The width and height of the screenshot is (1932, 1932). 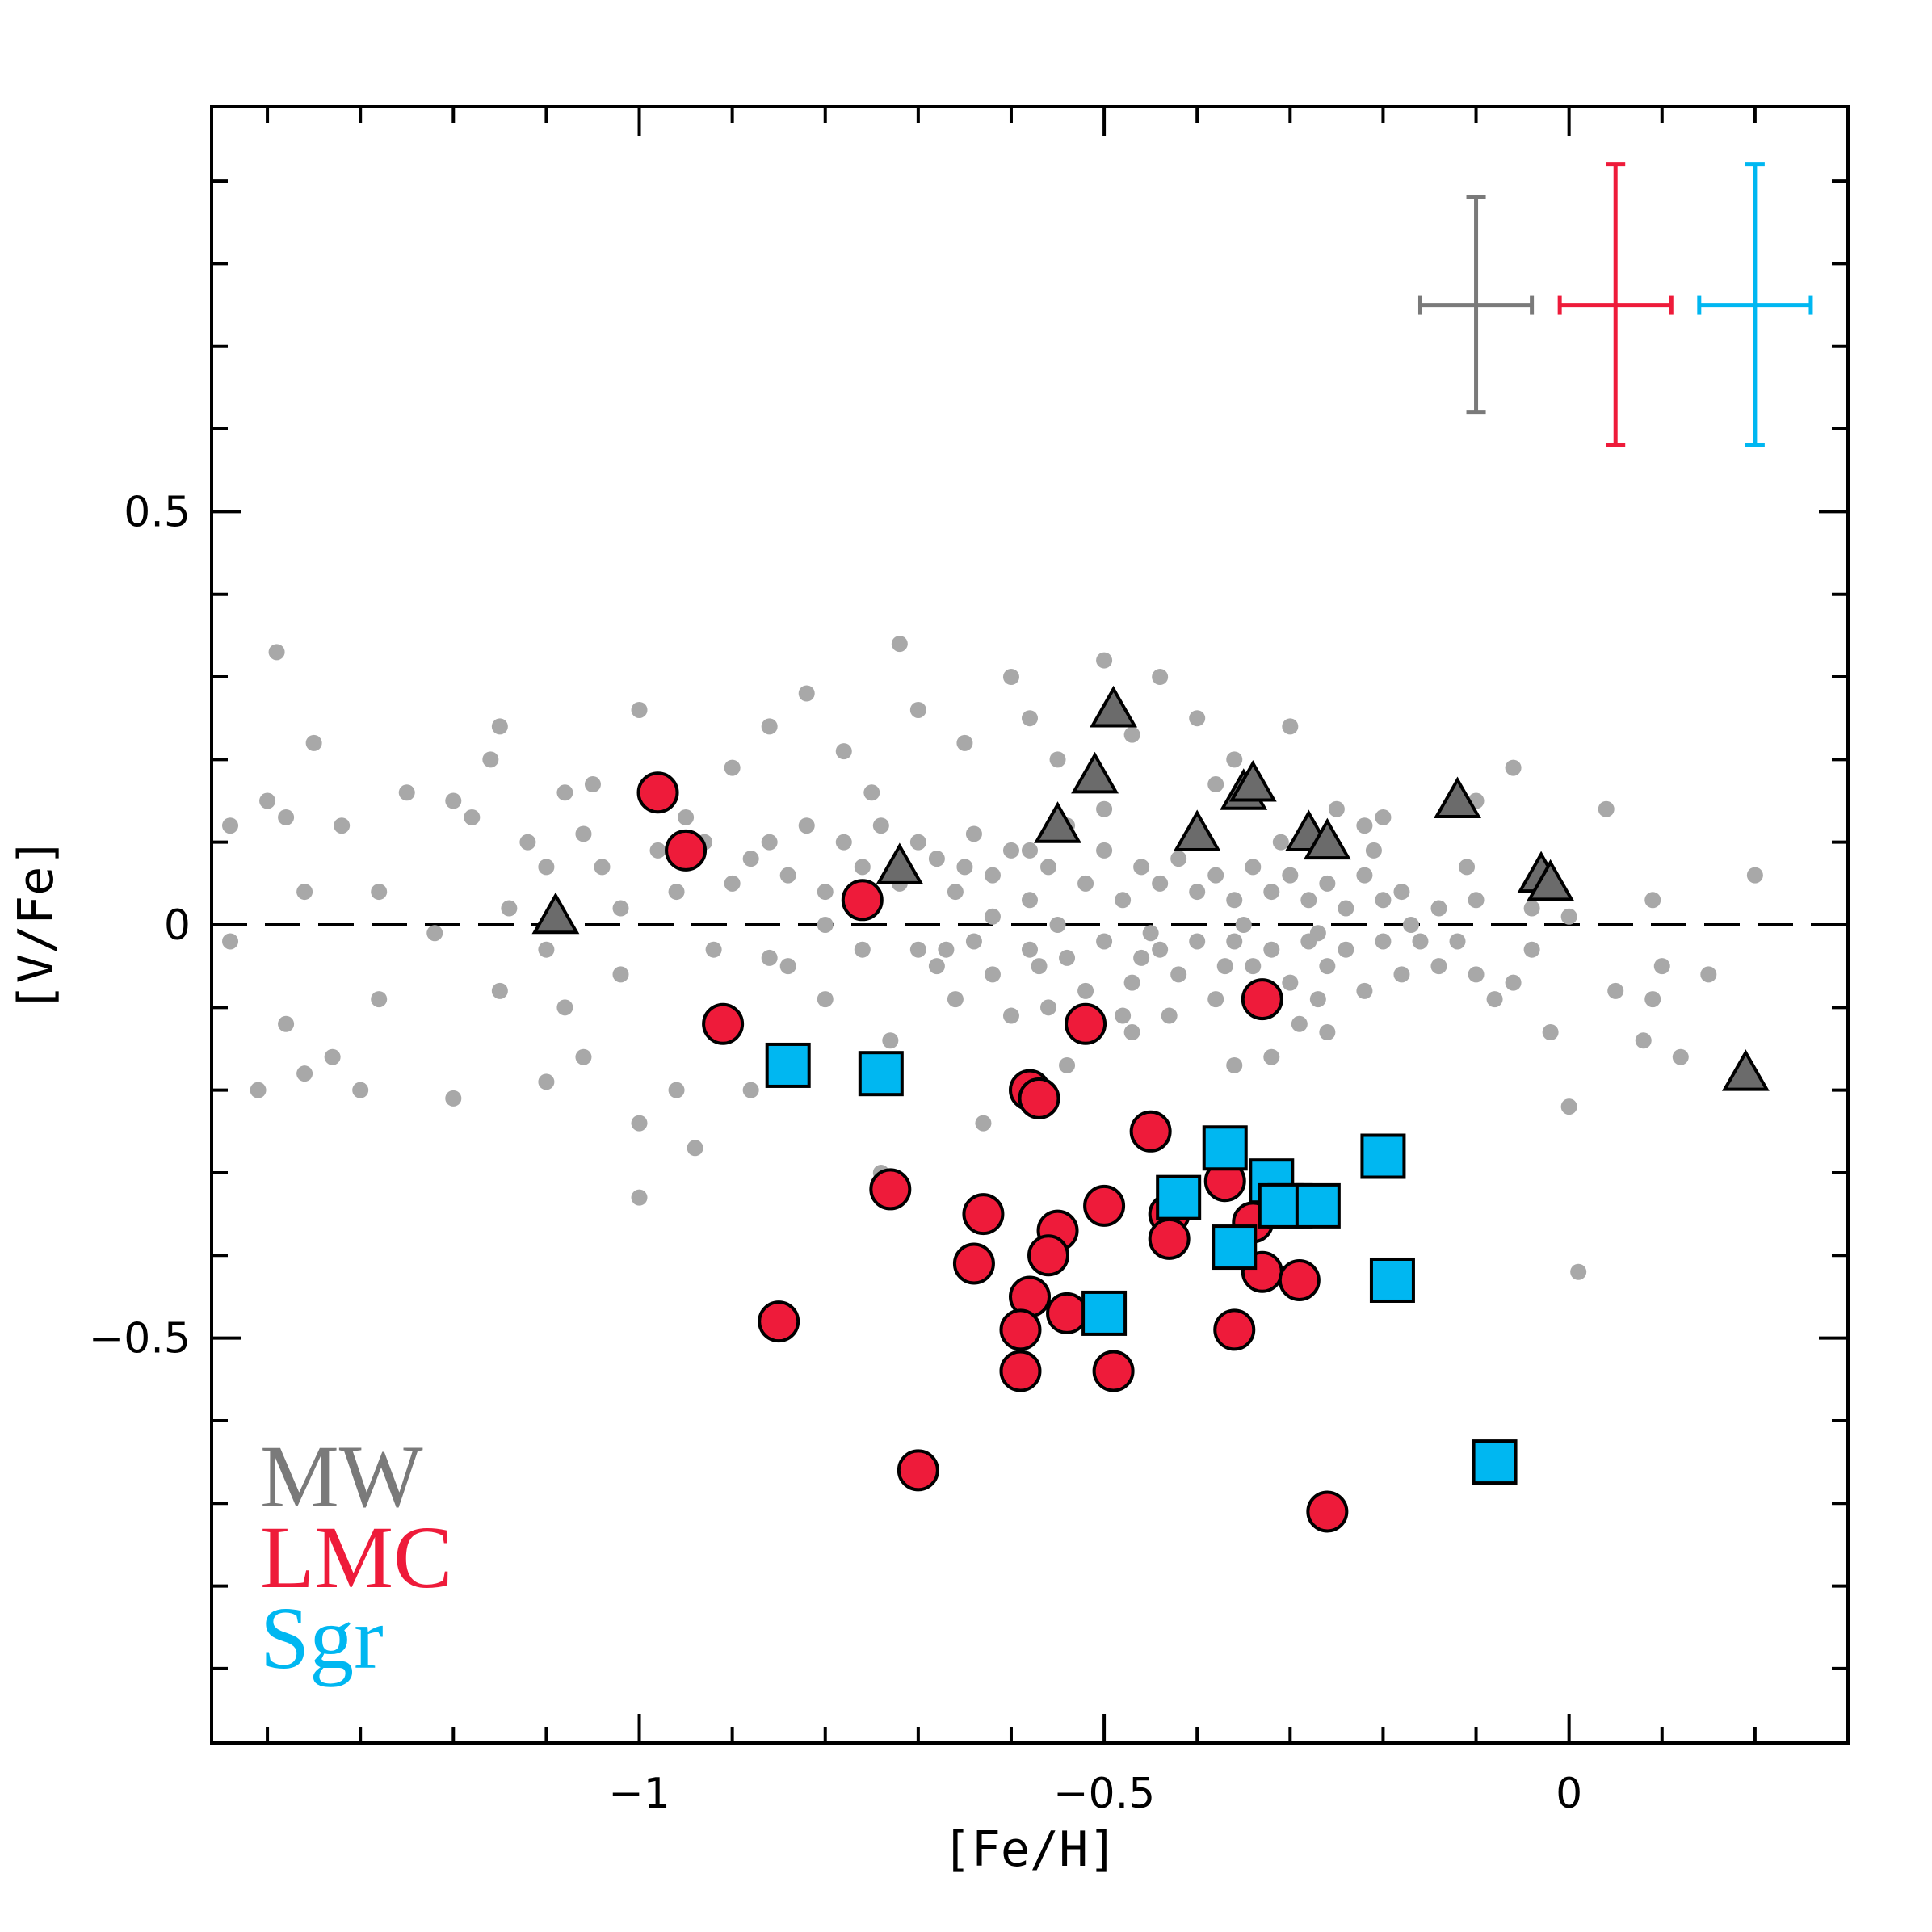 What do you see at coordinates (322, 1638) in the screenshot?
I see `legend-label-sgr: Sgr` at bounding box center [322, 1638].